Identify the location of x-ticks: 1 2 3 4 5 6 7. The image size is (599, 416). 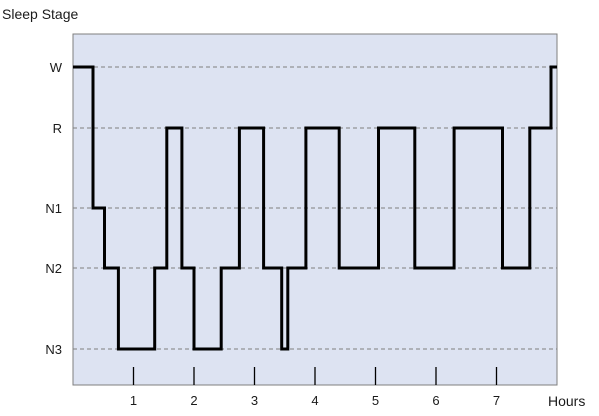
(315, 387).